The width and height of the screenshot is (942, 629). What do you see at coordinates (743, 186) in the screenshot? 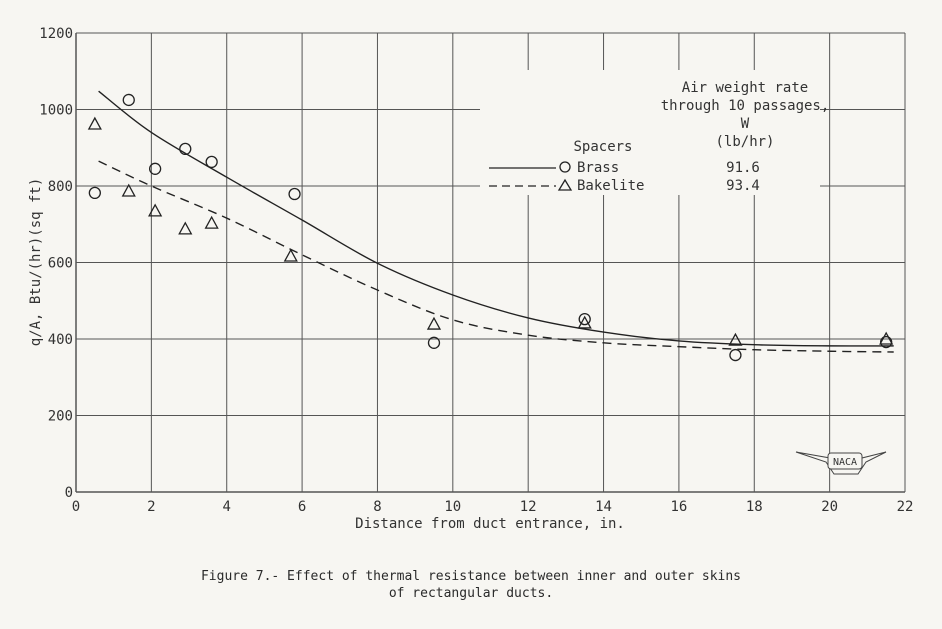
I see `legend-rate-bakelite: 93.4` at bounding box center [743, 186].